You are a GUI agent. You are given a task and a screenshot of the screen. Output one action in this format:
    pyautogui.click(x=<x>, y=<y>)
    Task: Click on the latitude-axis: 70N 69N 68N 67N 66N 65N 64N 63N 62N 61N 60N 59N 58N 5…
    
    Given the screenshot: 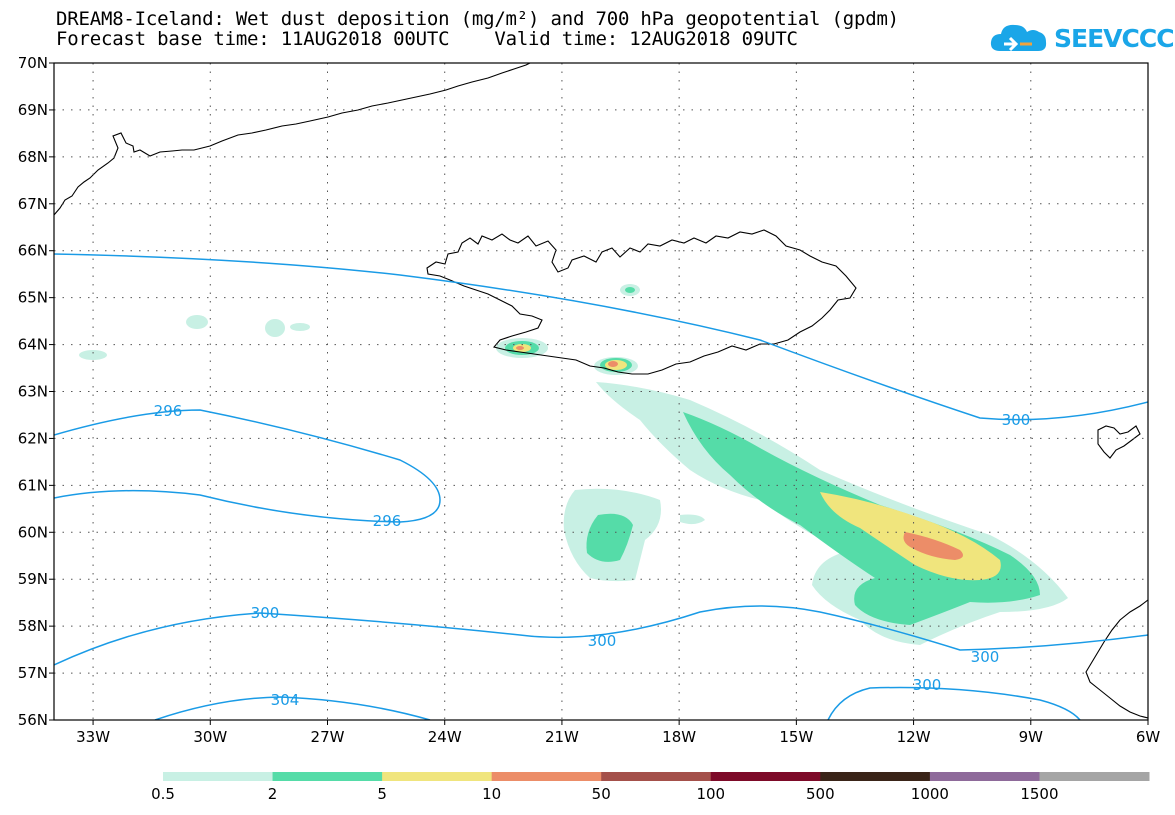 What is the action you would take?
    pyautogui.click(x=36, y=391)
    